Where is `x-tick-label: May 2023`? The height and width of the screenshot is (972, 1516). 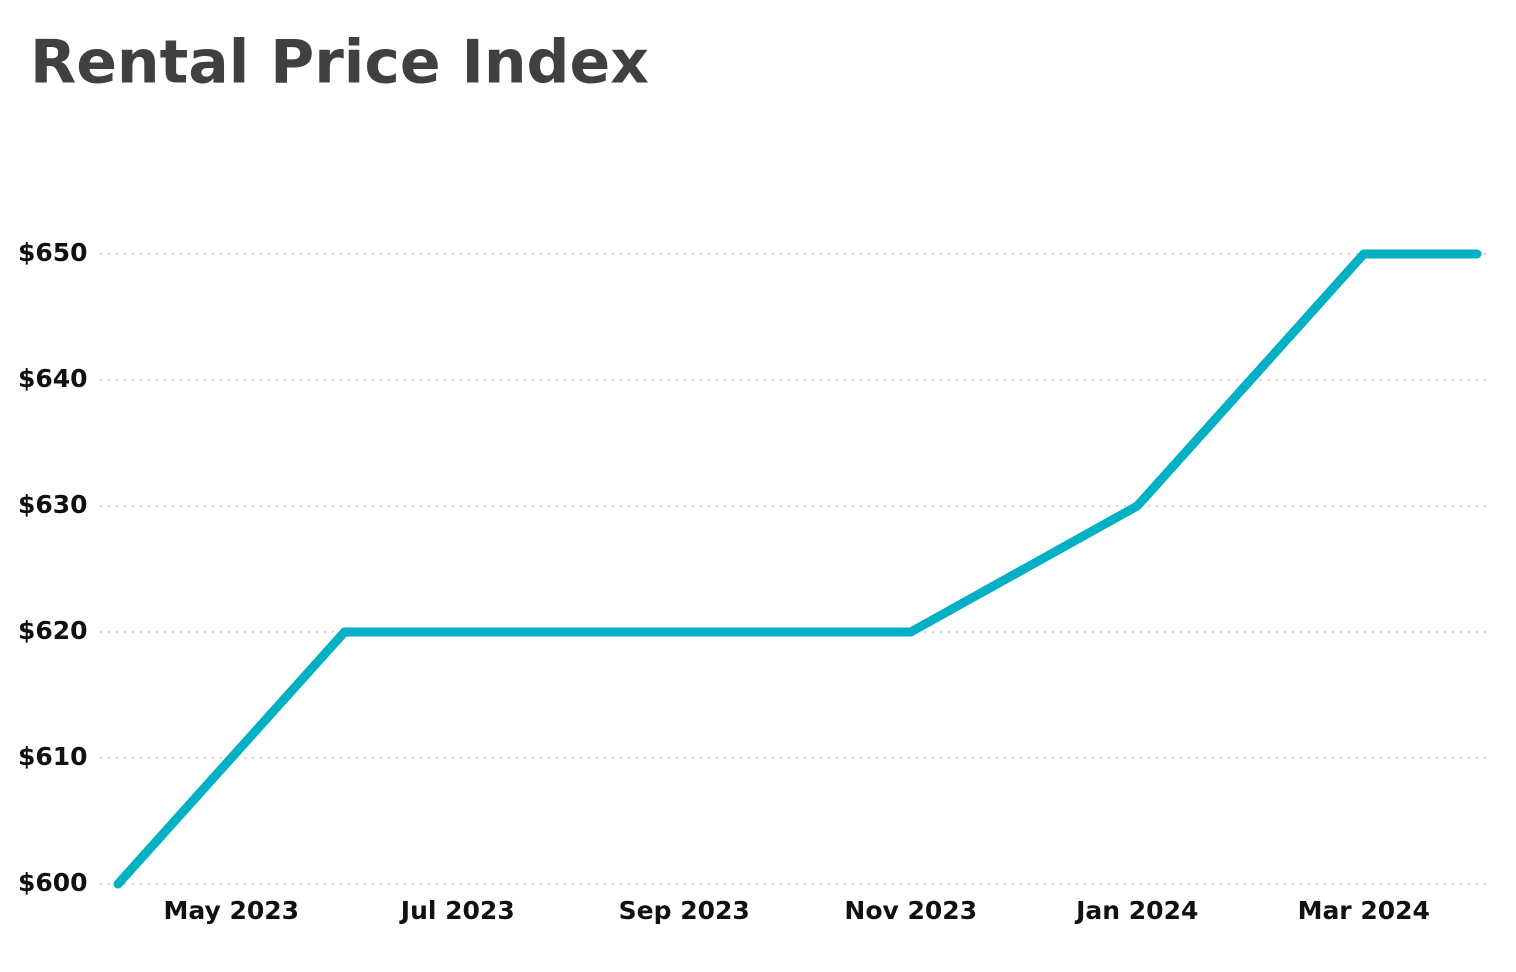 x-tick-label: May 2023 is located at coordinates (231, 910).